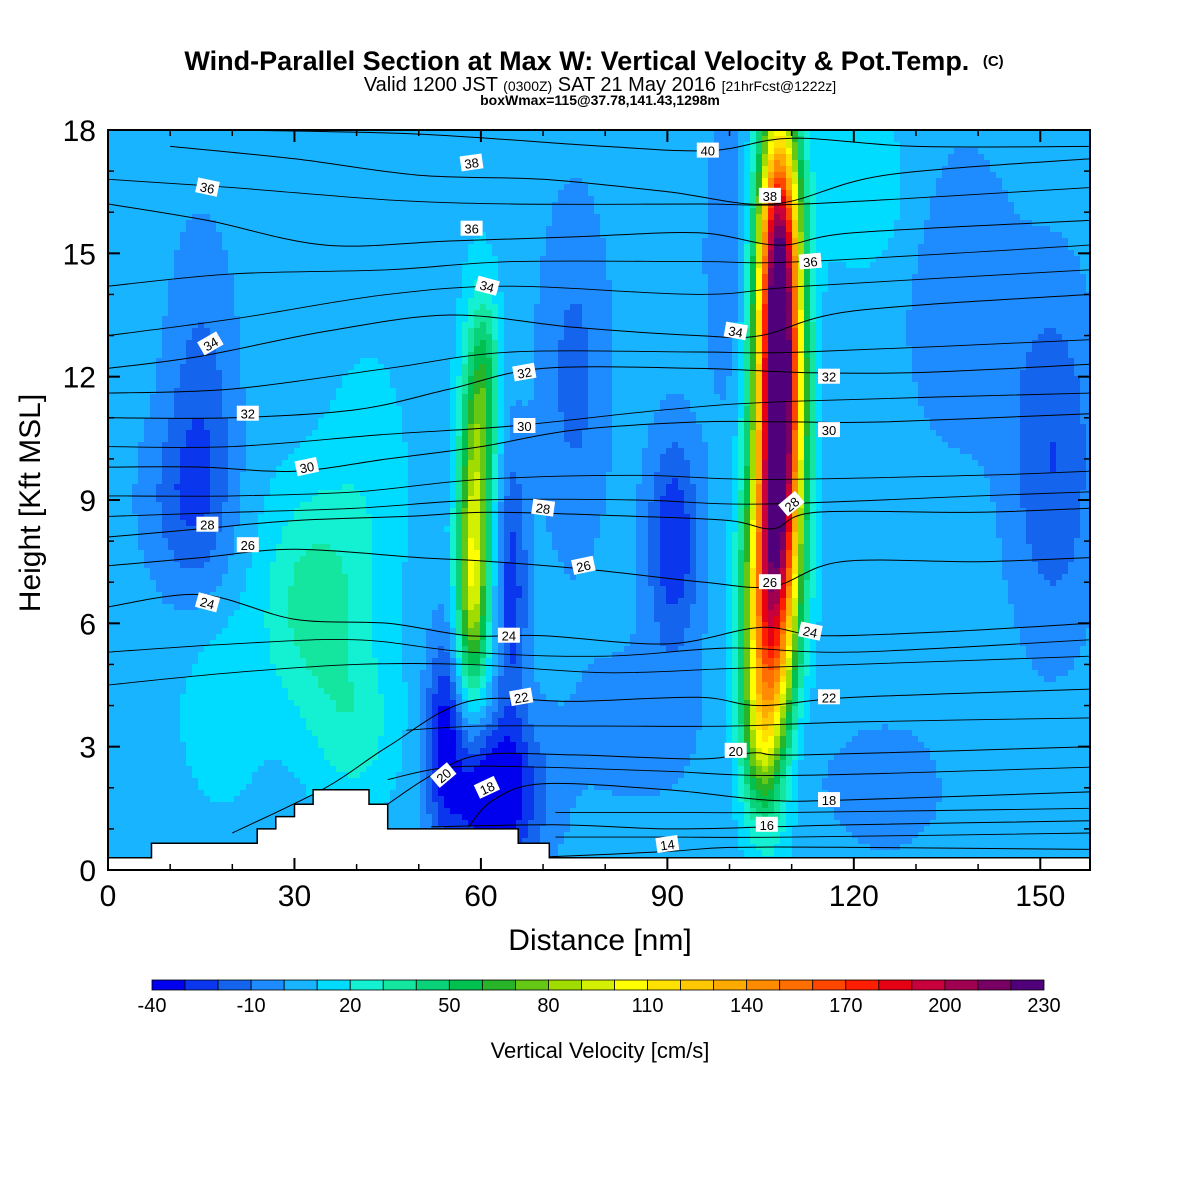 Image resolution: width=1200 pixels, height=1200 pixels. Describe the element at coordinates (599, 829) in the screenshot. I see `terrain` at that location.